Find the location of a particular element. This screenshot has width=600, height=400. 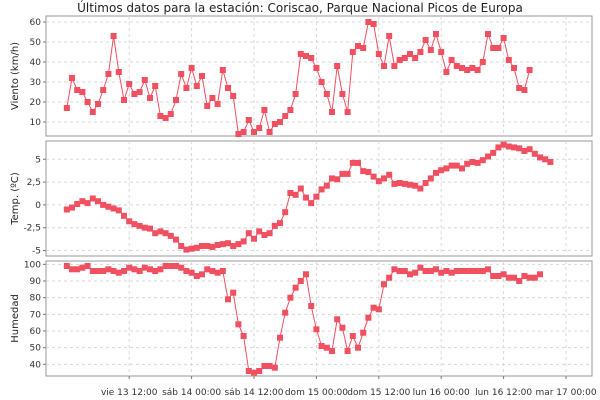

x-tick-label: vie 13 12:00 is located at coordinates (129, 393).